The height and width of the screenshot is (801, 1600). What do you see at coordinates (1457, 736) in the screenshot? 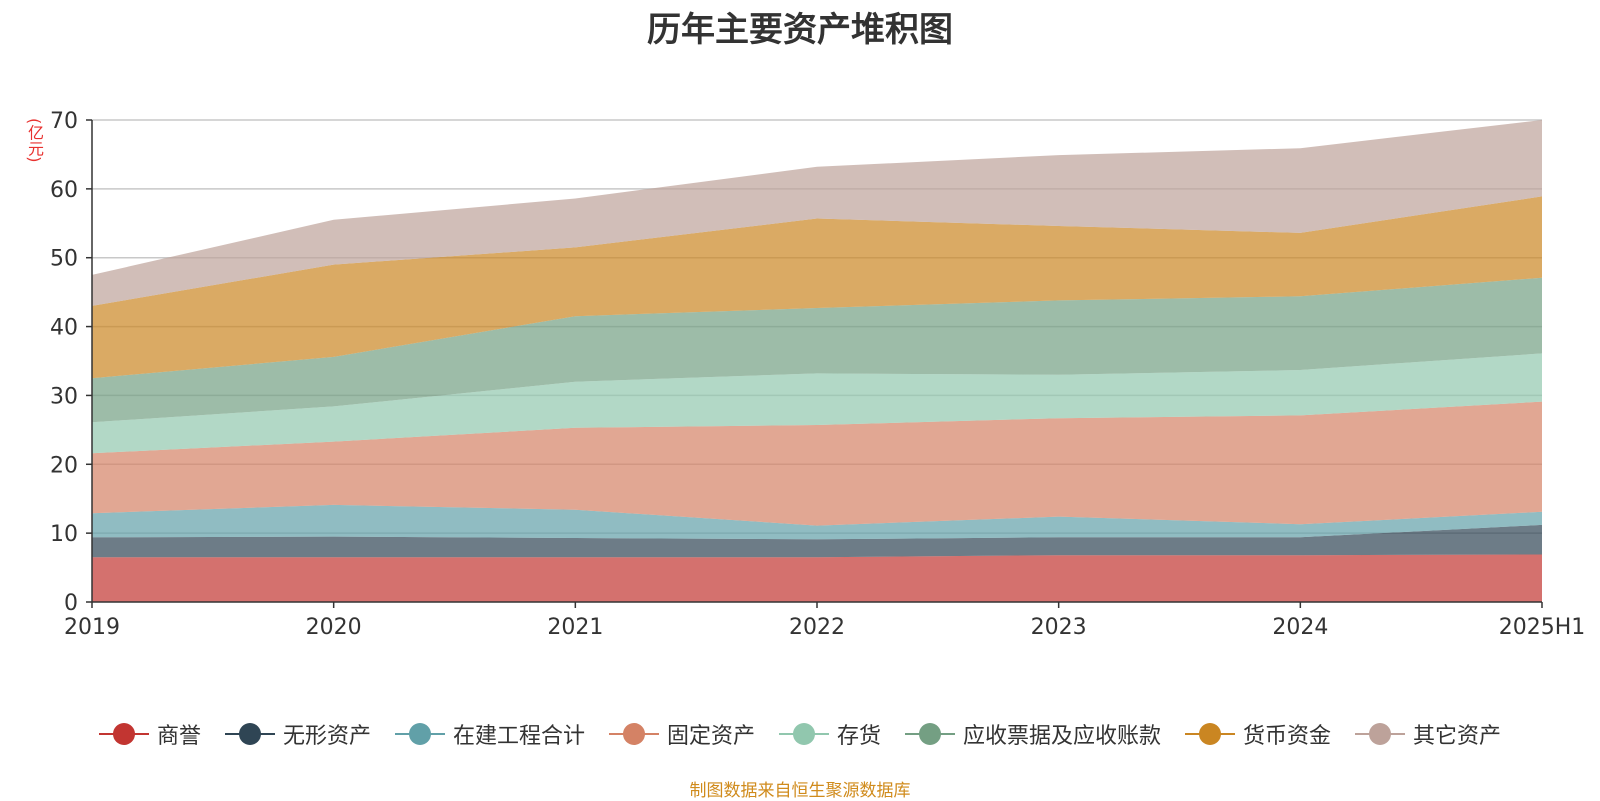
I see `legend-label-7: 其它资产` at bounding box center [1457, 736].